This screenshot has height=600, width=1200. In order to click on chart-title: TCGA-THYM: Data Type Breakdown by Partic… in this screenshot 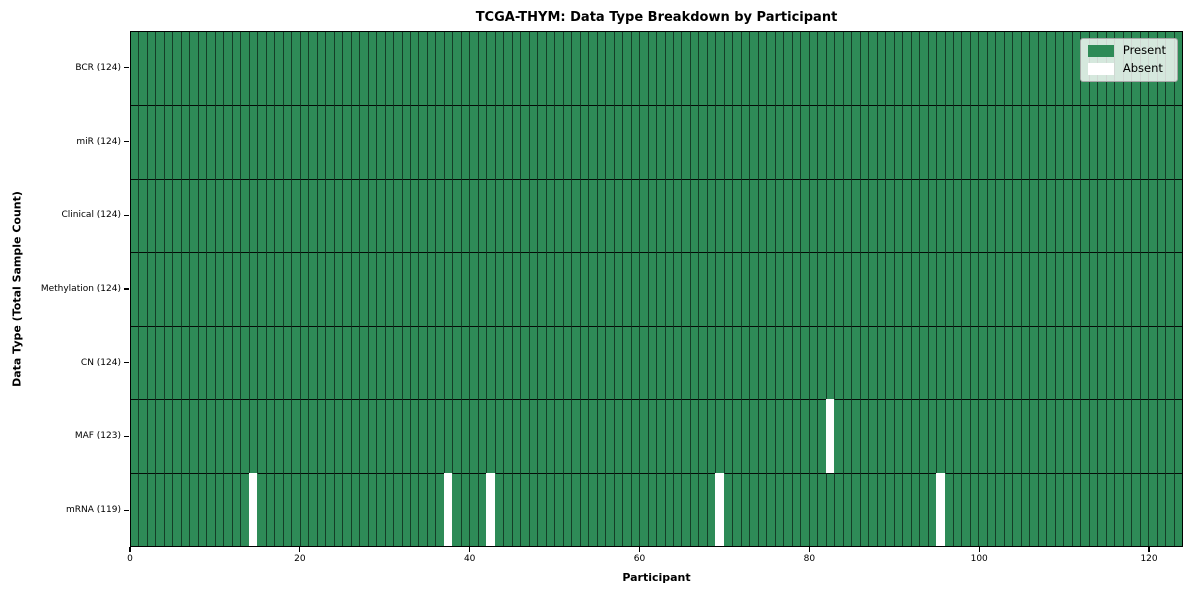, I will do `click(656, 17)`.